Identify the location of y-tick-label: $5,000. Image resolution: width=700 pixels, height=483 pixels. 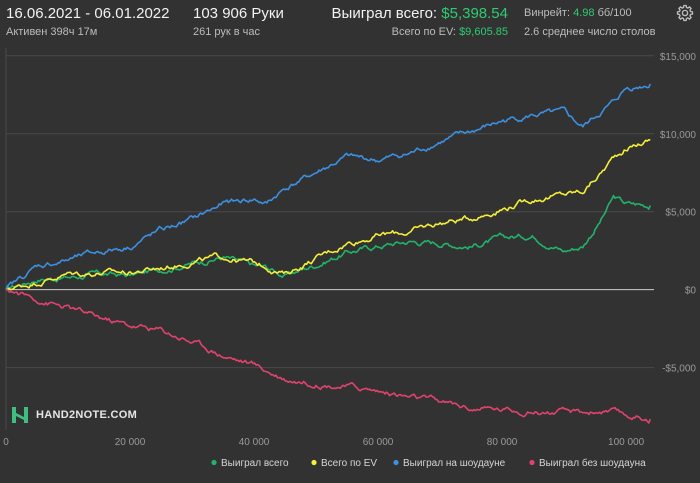
(680, 213).